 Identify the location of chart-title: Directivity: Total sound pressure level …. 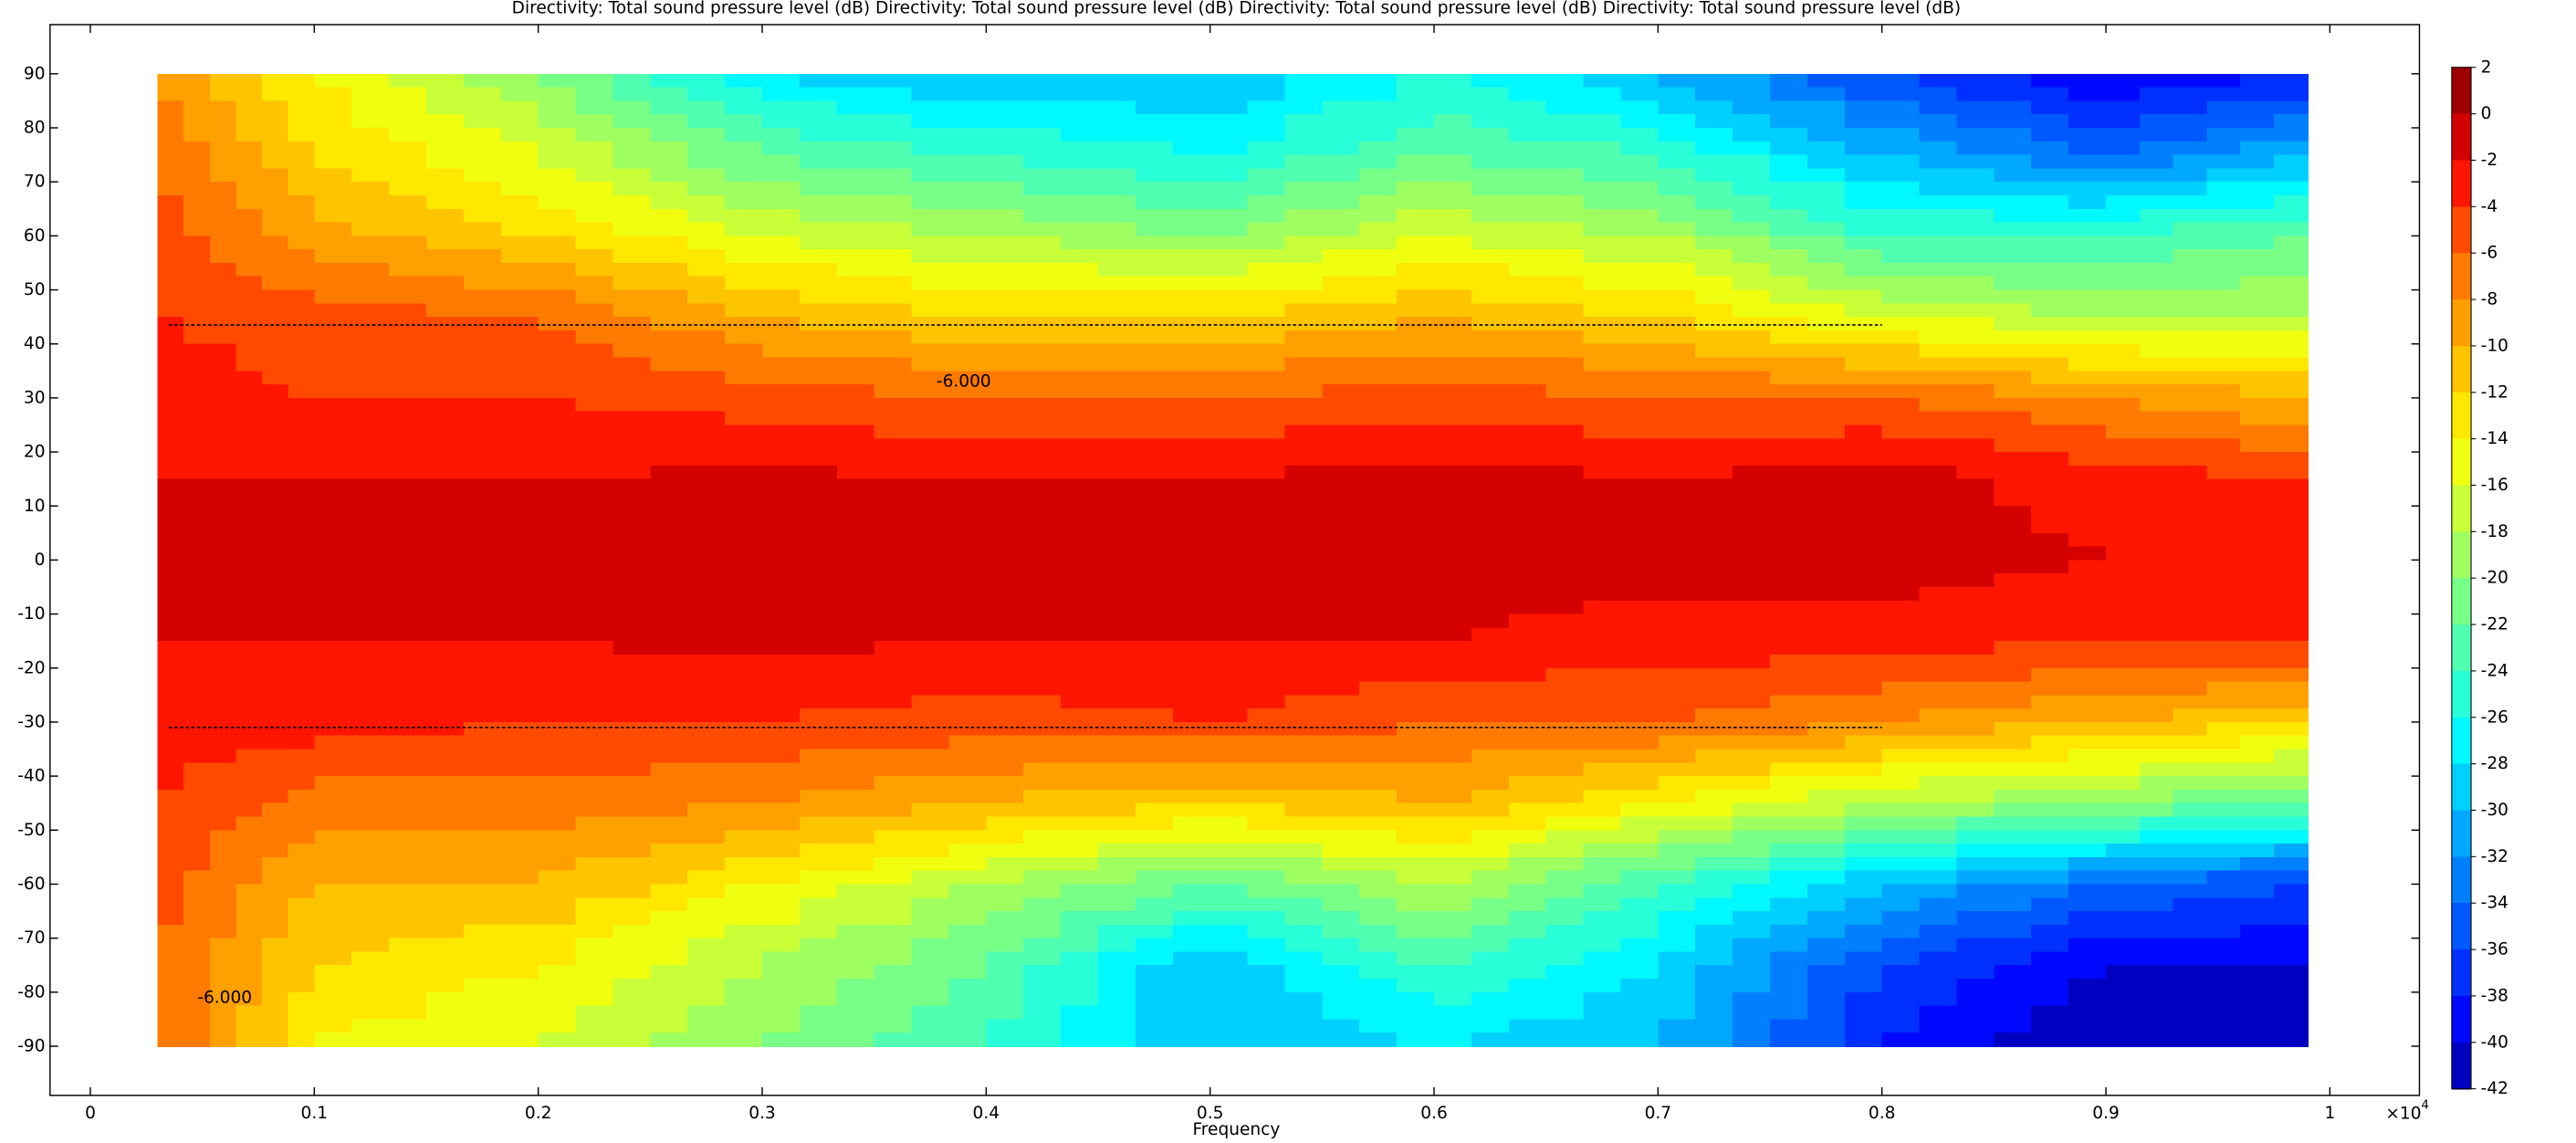
(1236, 9).